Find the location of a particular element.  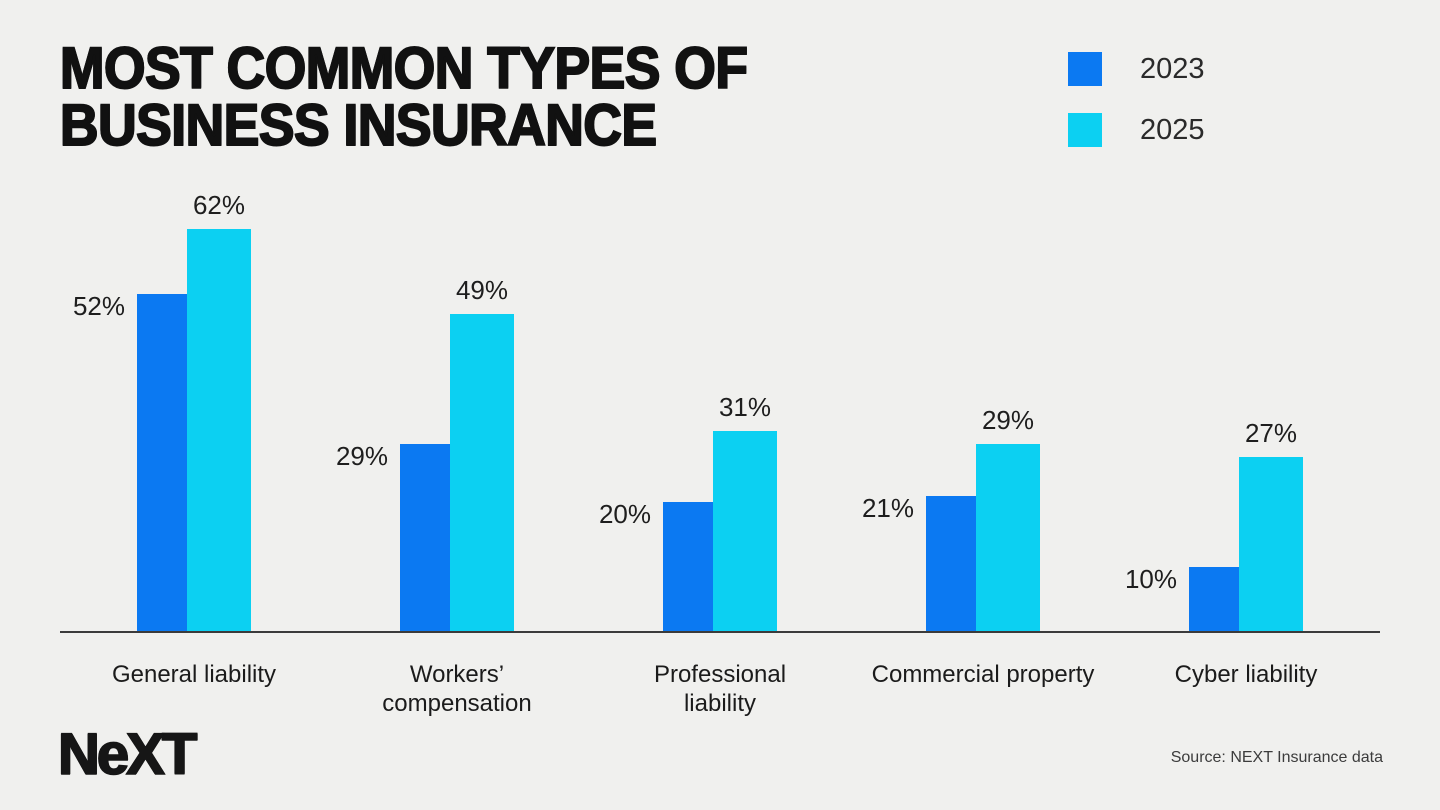

value-label-2025-4: 27% is located at coordinates (1271, 432).